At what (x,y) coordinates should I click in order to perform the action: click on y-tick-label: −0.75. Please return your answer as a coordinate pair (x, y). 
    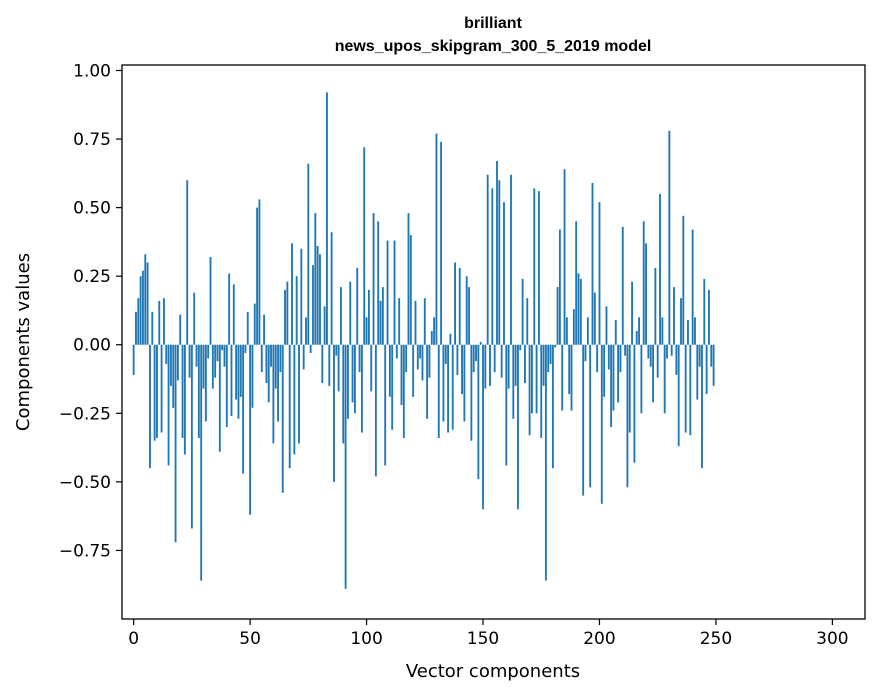
    Looking at the image, I should click on (85, 551).